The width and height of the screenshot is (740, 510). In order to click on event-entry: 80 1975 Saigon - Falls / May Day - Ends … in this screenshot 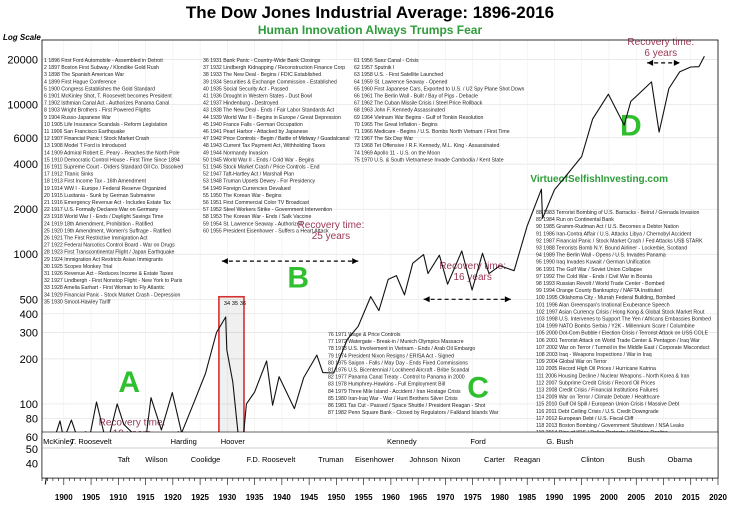, I will do `click(398, 363)`.